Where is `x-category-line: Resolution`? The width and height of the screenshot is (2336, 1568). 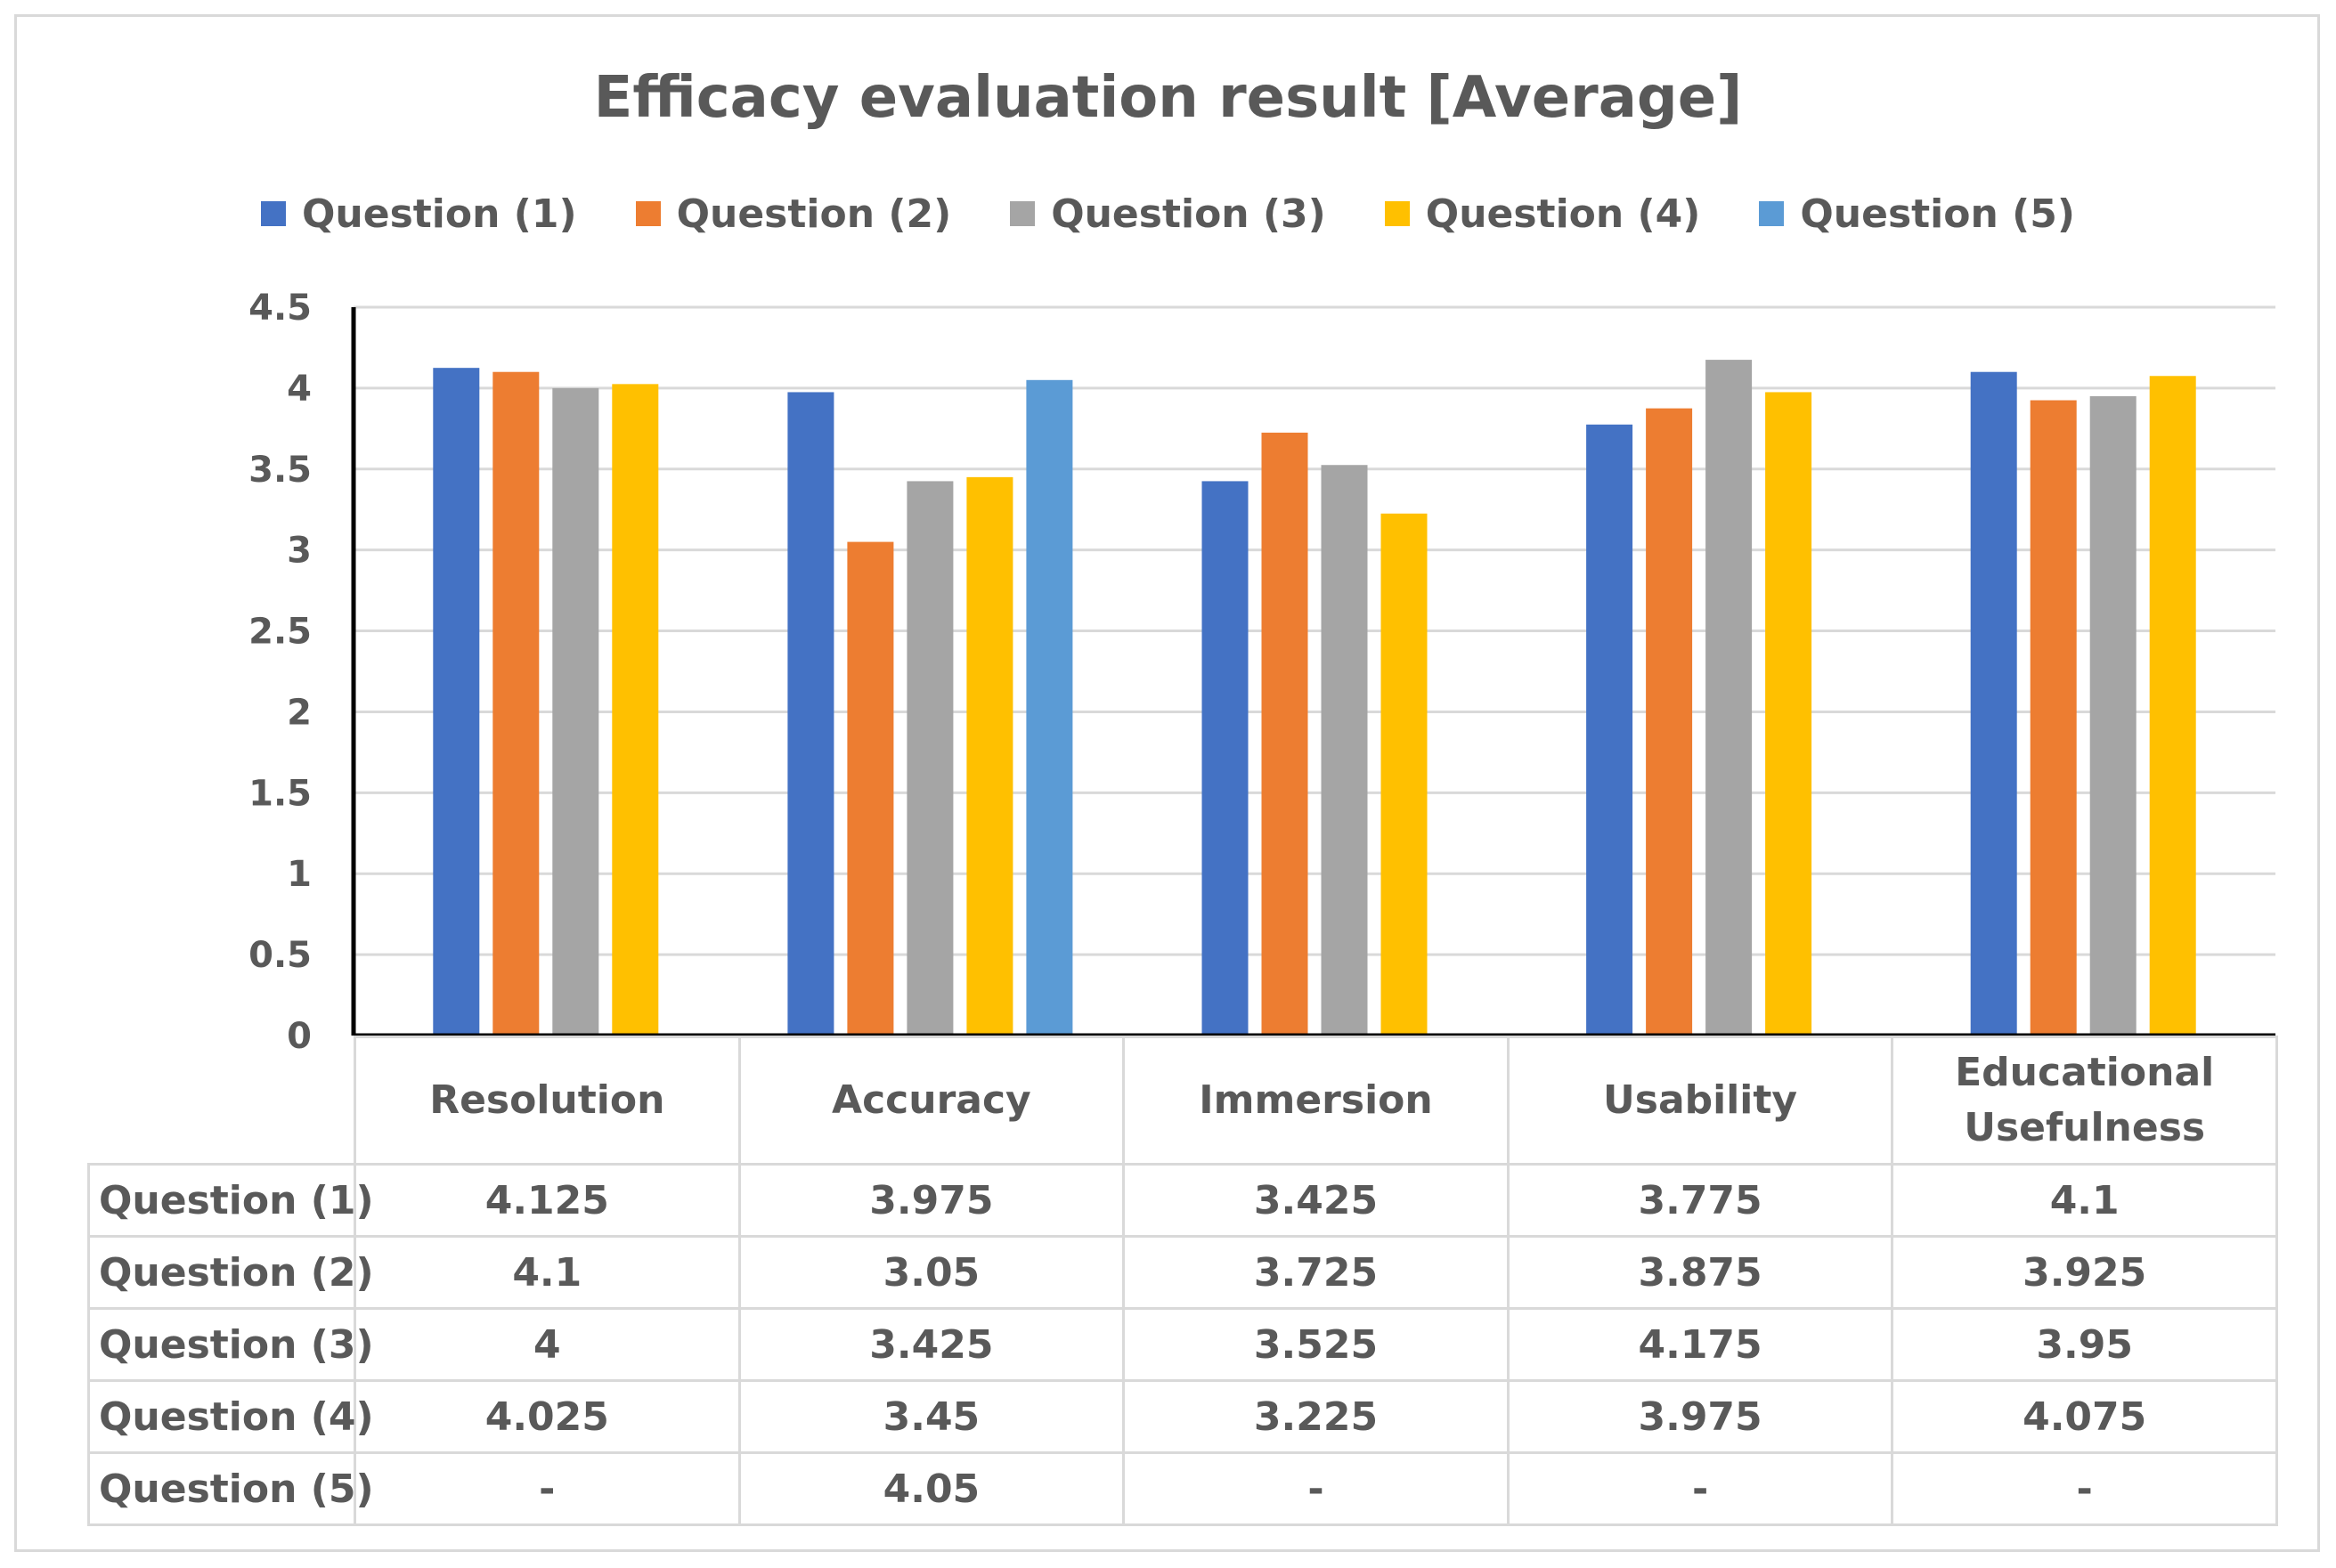 x-category-line: Resolution is located at coordinates (547, 1100).